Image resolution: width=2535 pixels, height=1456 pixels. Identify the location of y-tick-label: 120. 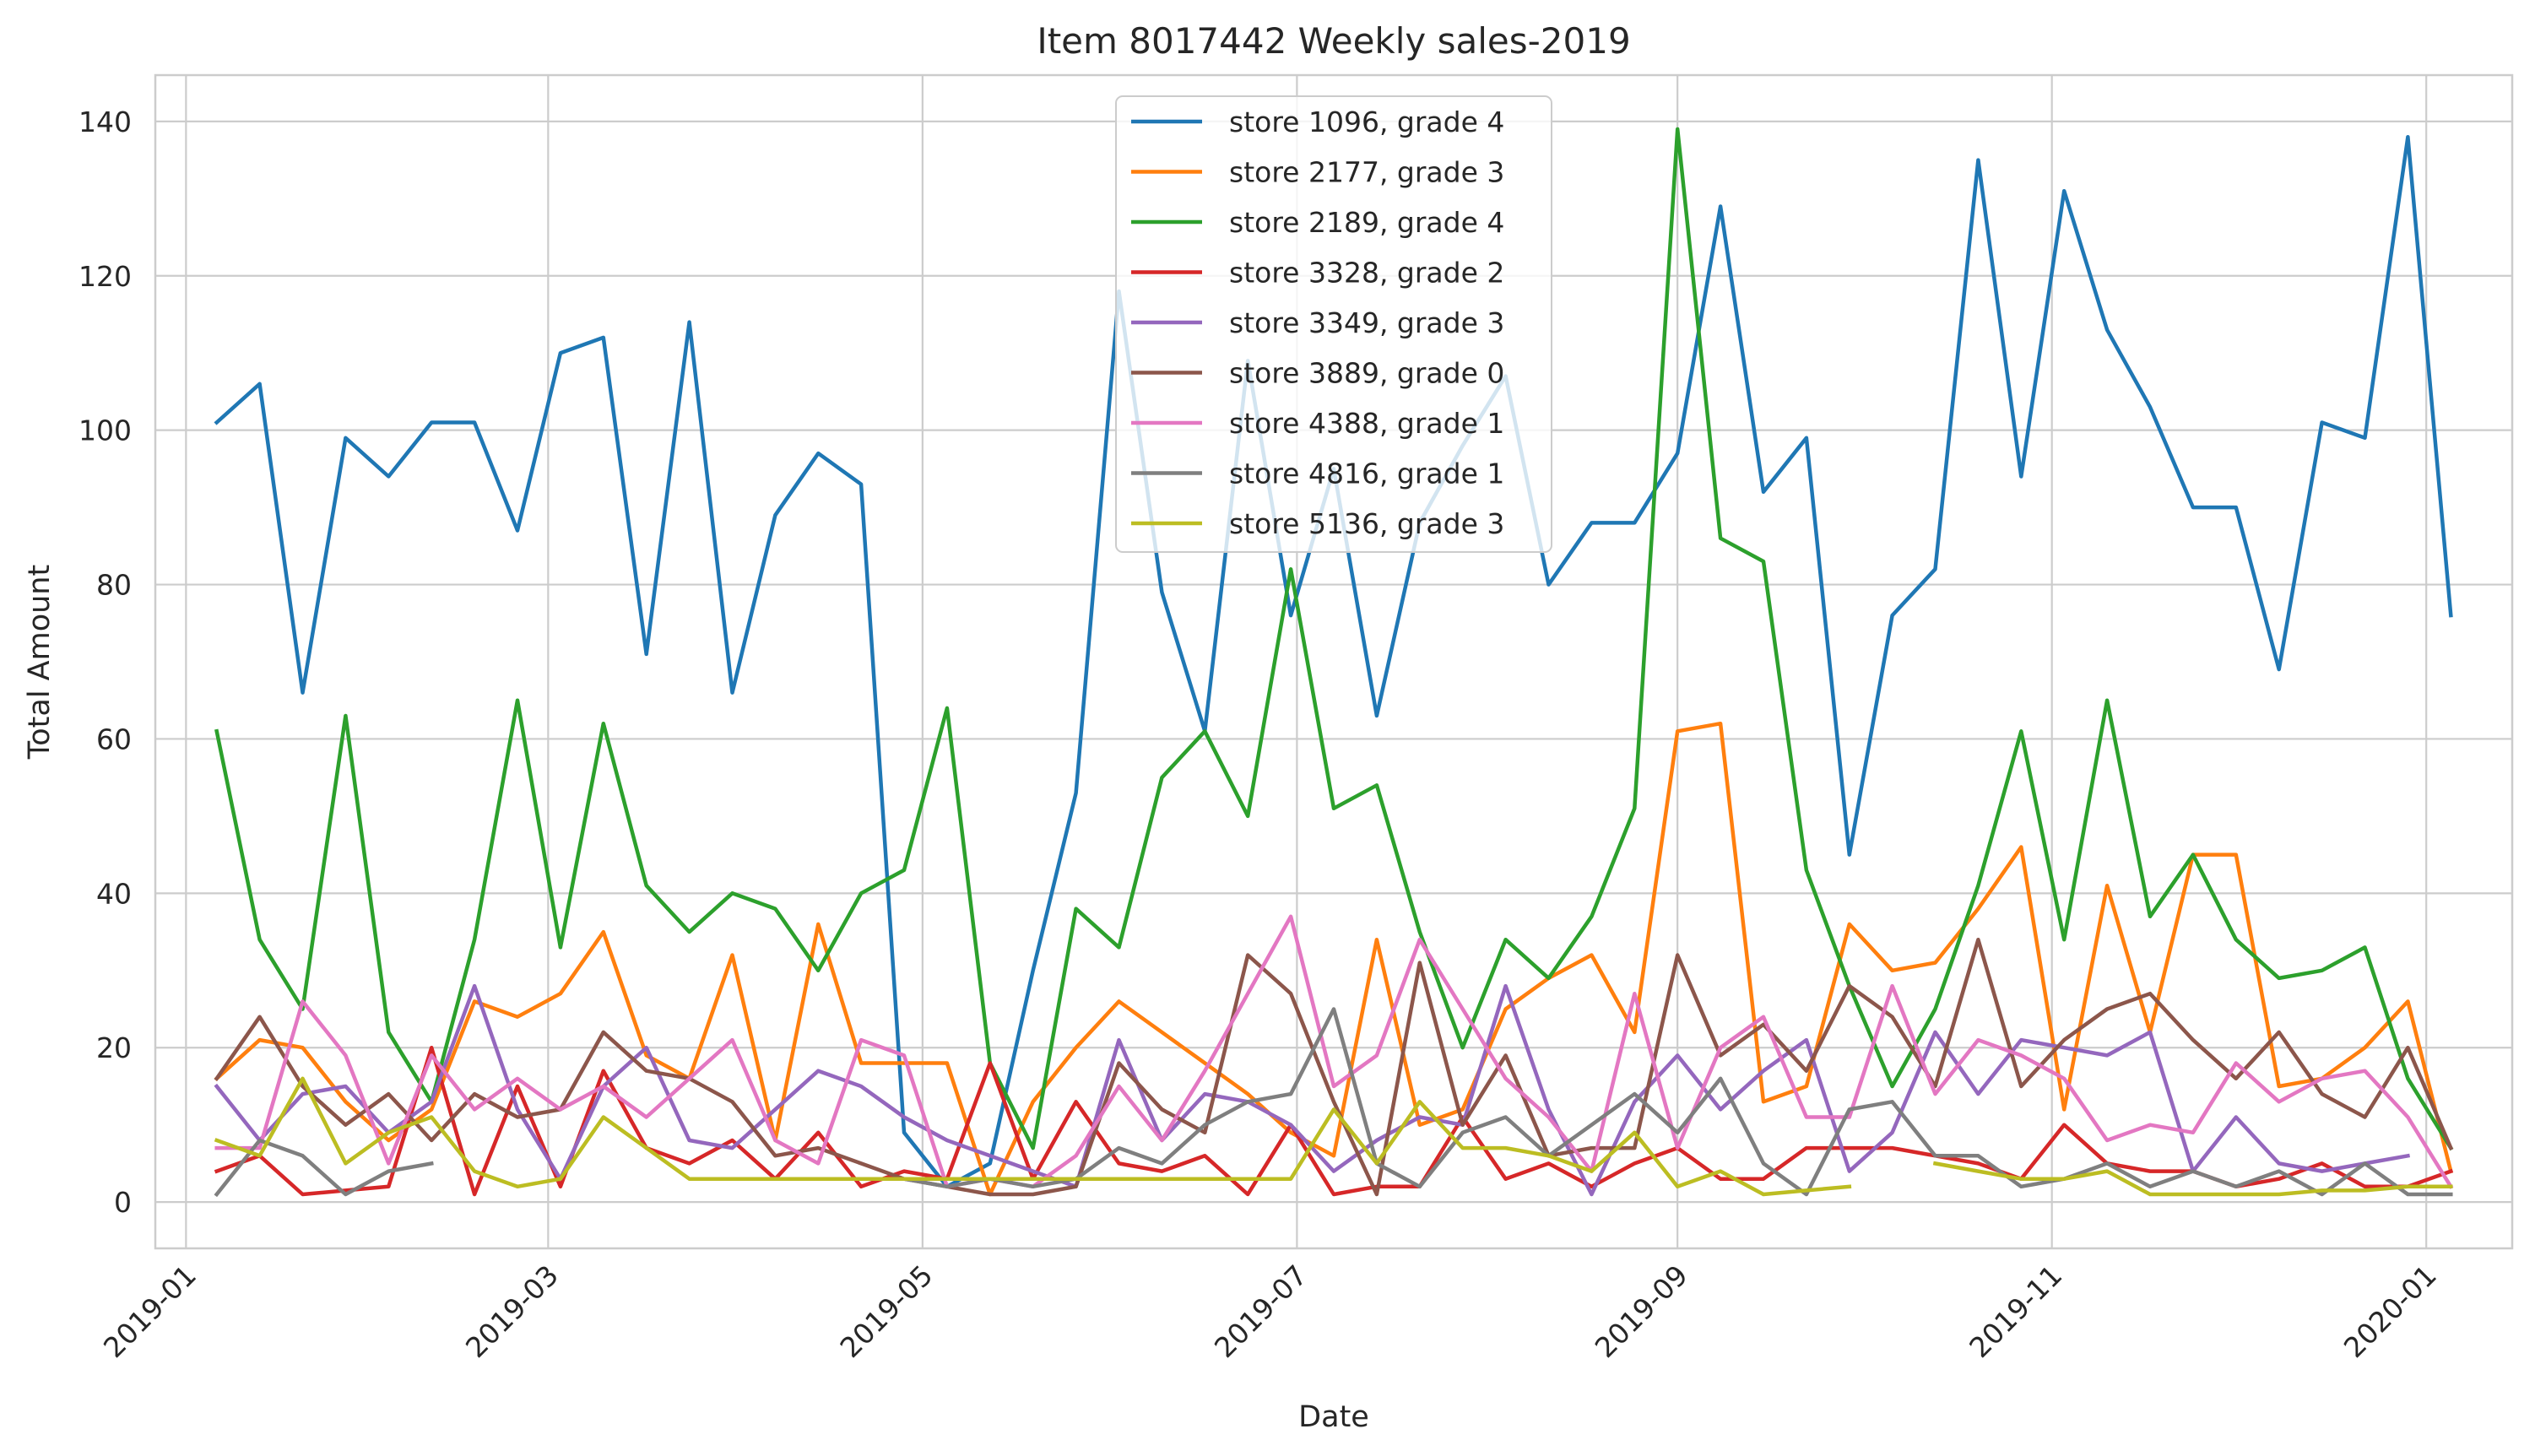
(105, 276).